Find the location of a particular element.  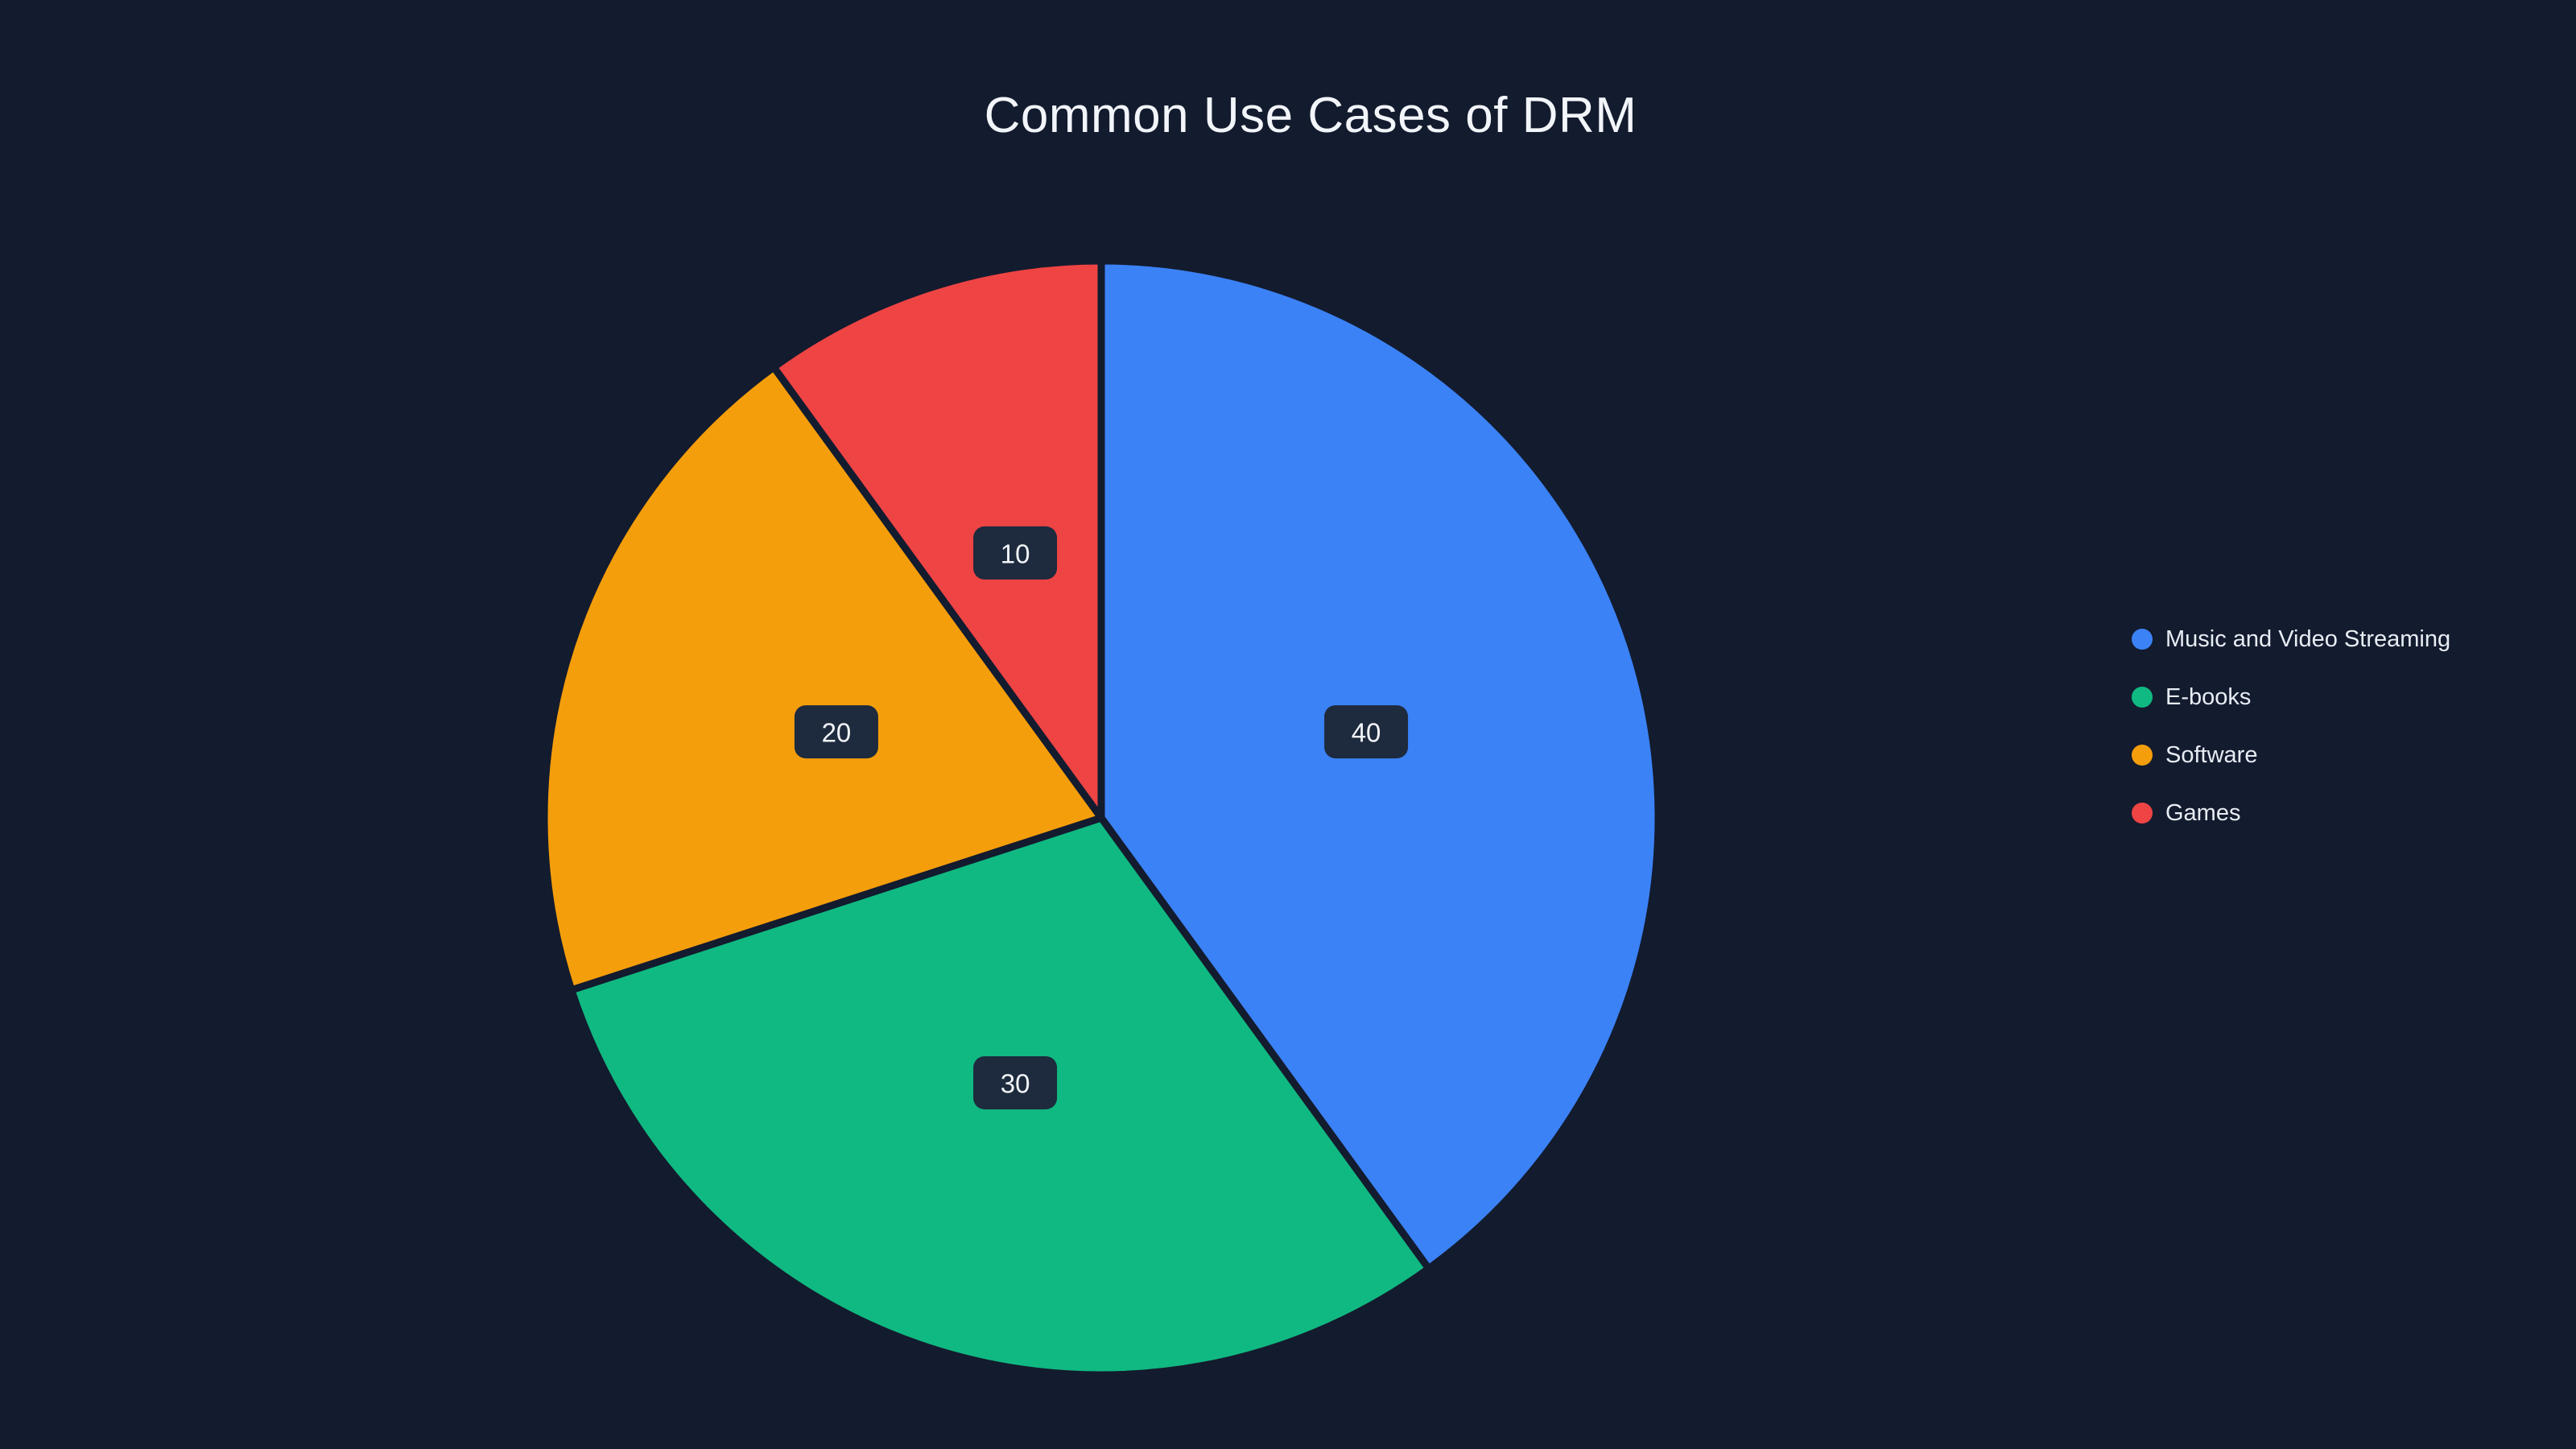

legend-item-e-books: E-books is located at coordinates (2291, 697).